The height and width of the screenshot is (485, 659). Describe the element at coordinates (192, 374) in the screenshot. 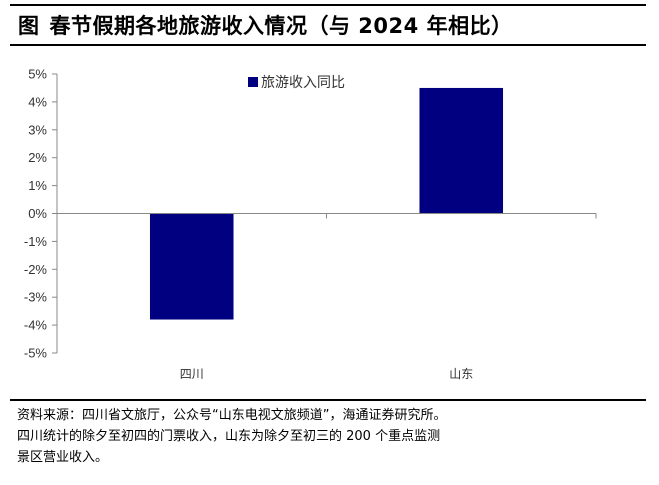

I see `x-category-label: 四川` at that location.